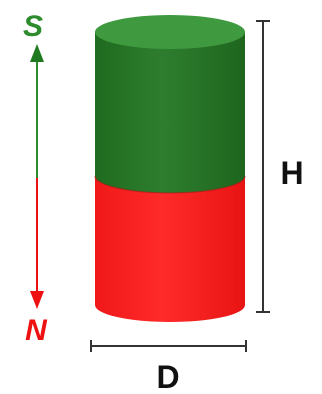 Image resolution: width=322 pixels, height=394 pixels. Describe the element at coordinates (291, 173) in the screenshot. I see `height-label: H` at that location.